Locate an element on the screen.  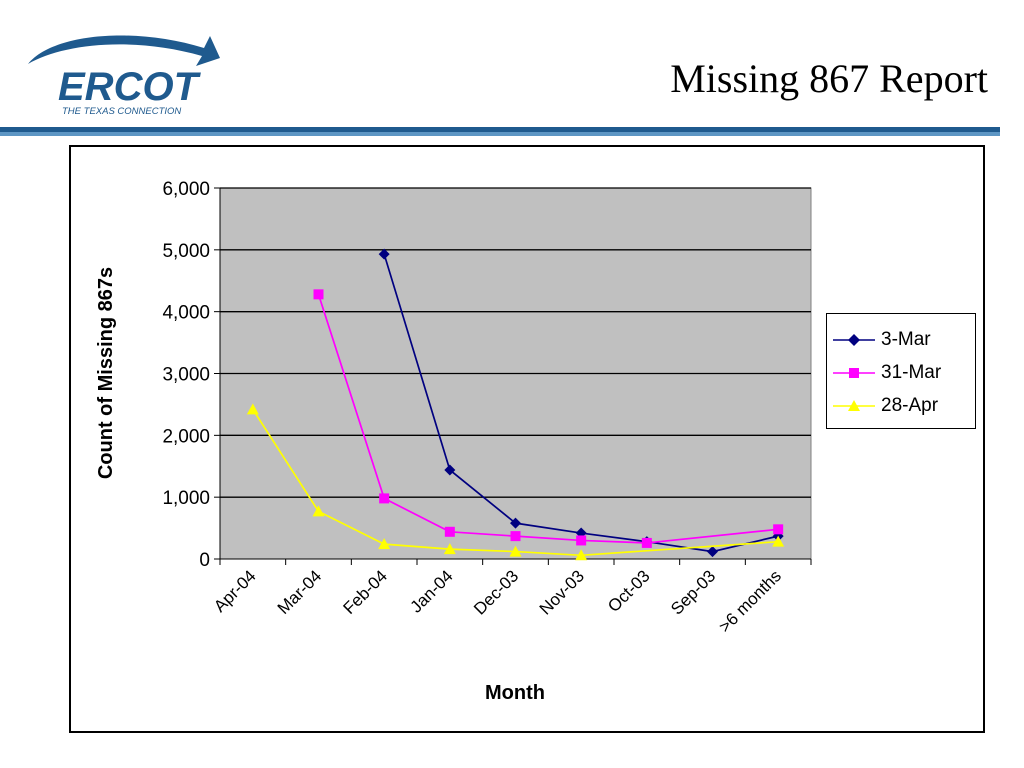
diamond-marker-icon is located at coordinates (854, 339).